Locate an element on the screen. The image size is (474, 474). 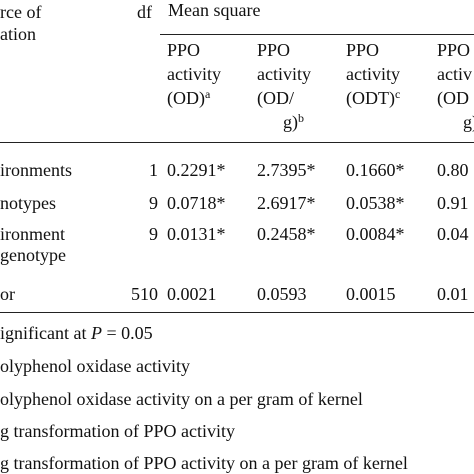
column-header: (ODT)c is located at coordinates (373, 98).